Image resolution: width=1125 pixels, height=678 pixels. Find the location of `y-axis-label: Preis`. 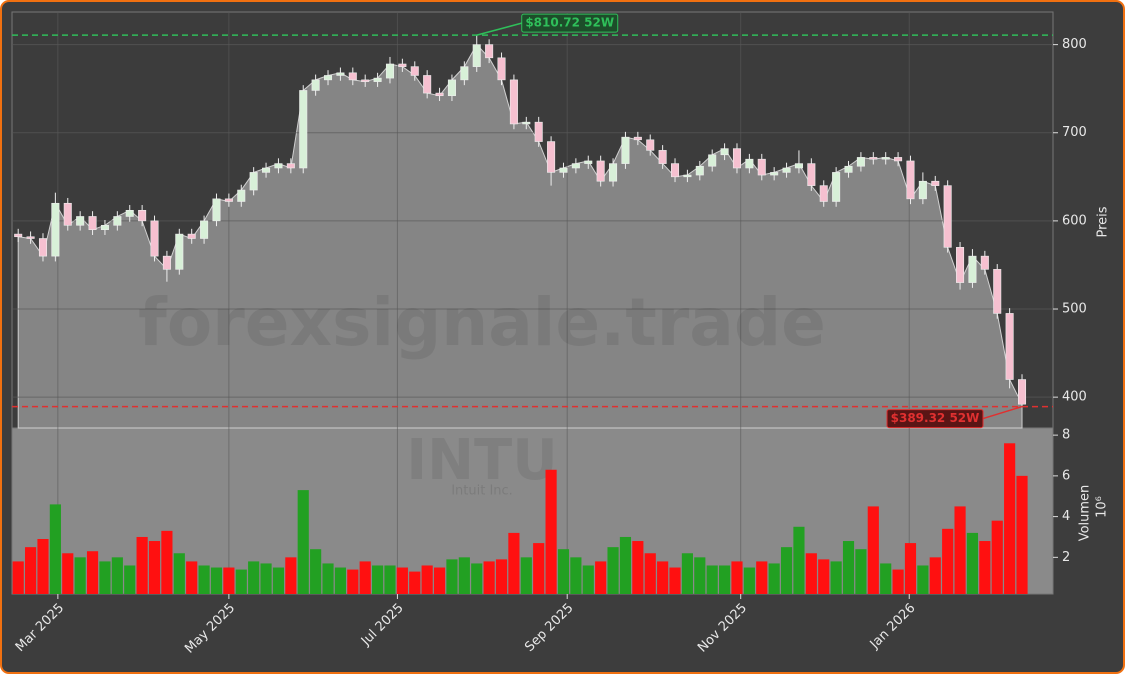

y-axis-label: Preis is located at coordinates (1103, 221).